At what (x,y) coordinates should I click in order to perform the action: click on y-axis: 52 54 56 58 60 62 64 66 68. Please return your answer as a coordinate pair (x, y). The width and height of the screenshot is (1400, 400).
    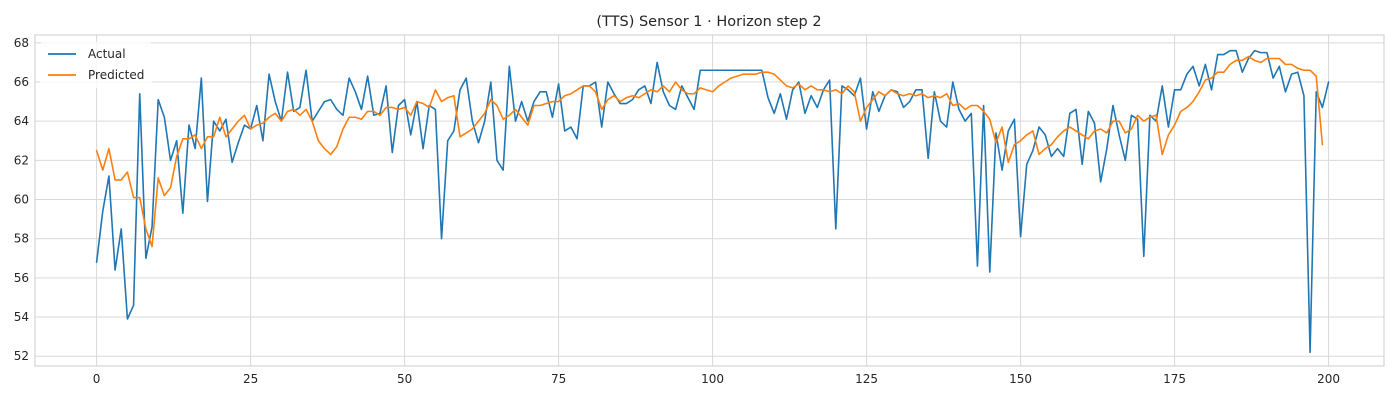
    Looking at the image, I should click on (21, 199).